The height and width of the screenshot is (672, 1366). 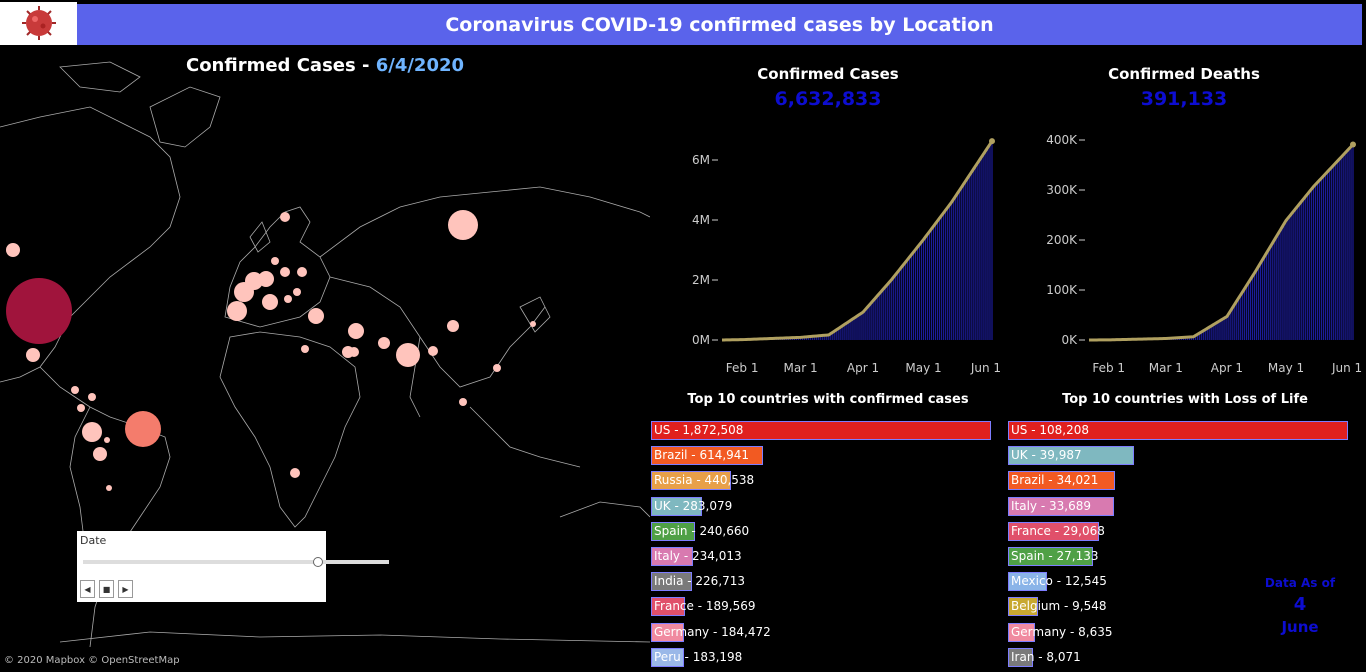 What do you see at coordinates (1178, 582) in the screenshot?
I see `bar-row: Mexico - 12,545` at bounding box center [1178, 582].